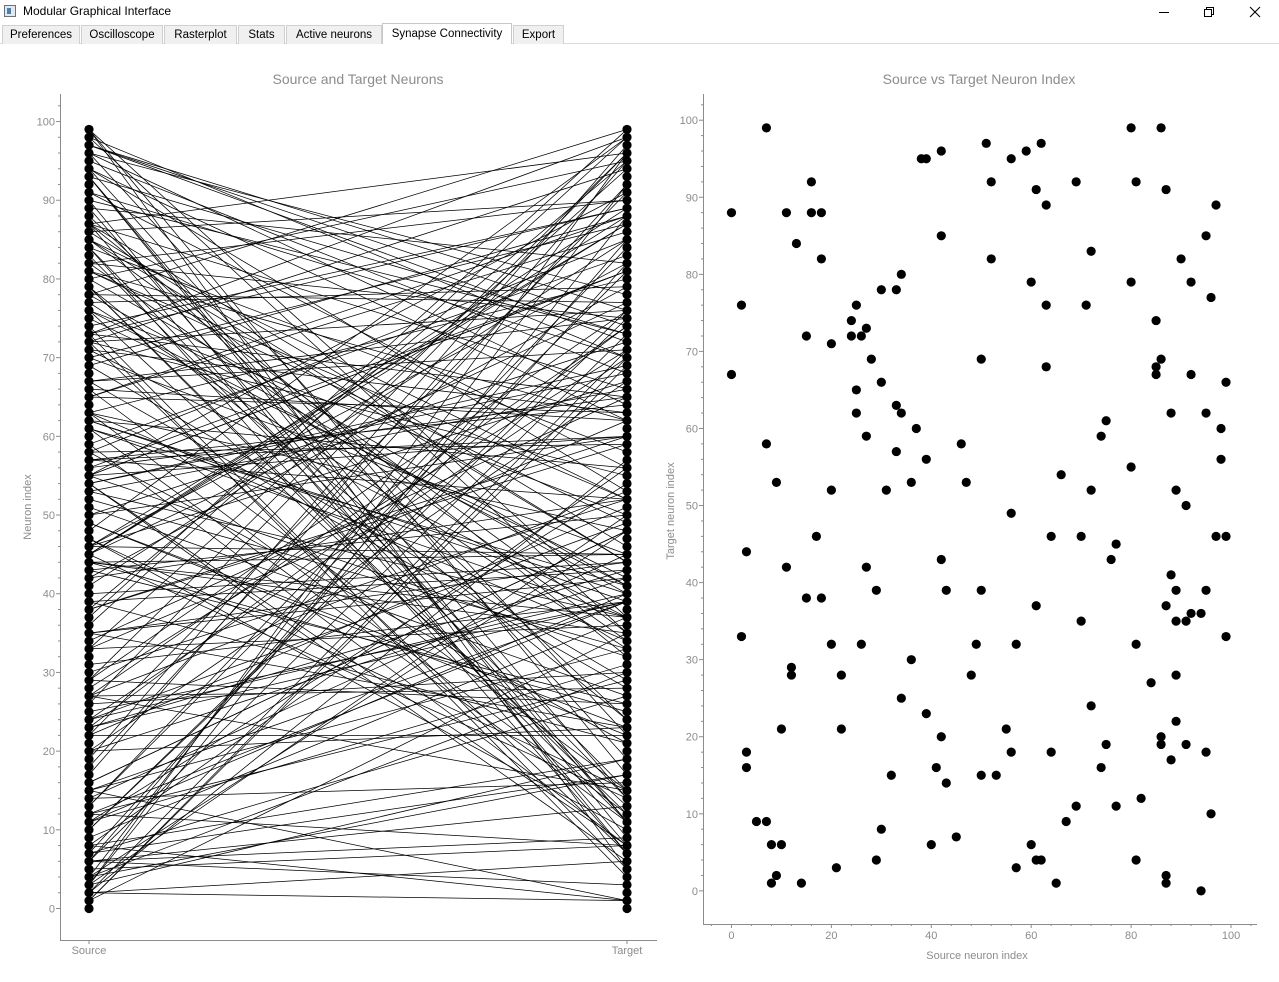 The height and width of the screenshot is (982, 1279). Describe the element at coordinates (977, 956) in the screenshot. I see `chart2-xlabel: Source neuron index` at that location.